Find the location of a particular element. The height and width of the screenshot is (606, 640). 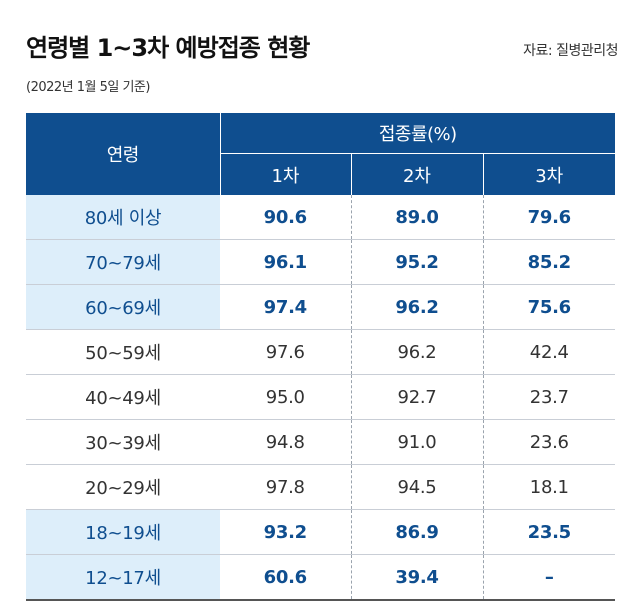

dose-2-cell: 94.5 is located at coordinates (417, 487).